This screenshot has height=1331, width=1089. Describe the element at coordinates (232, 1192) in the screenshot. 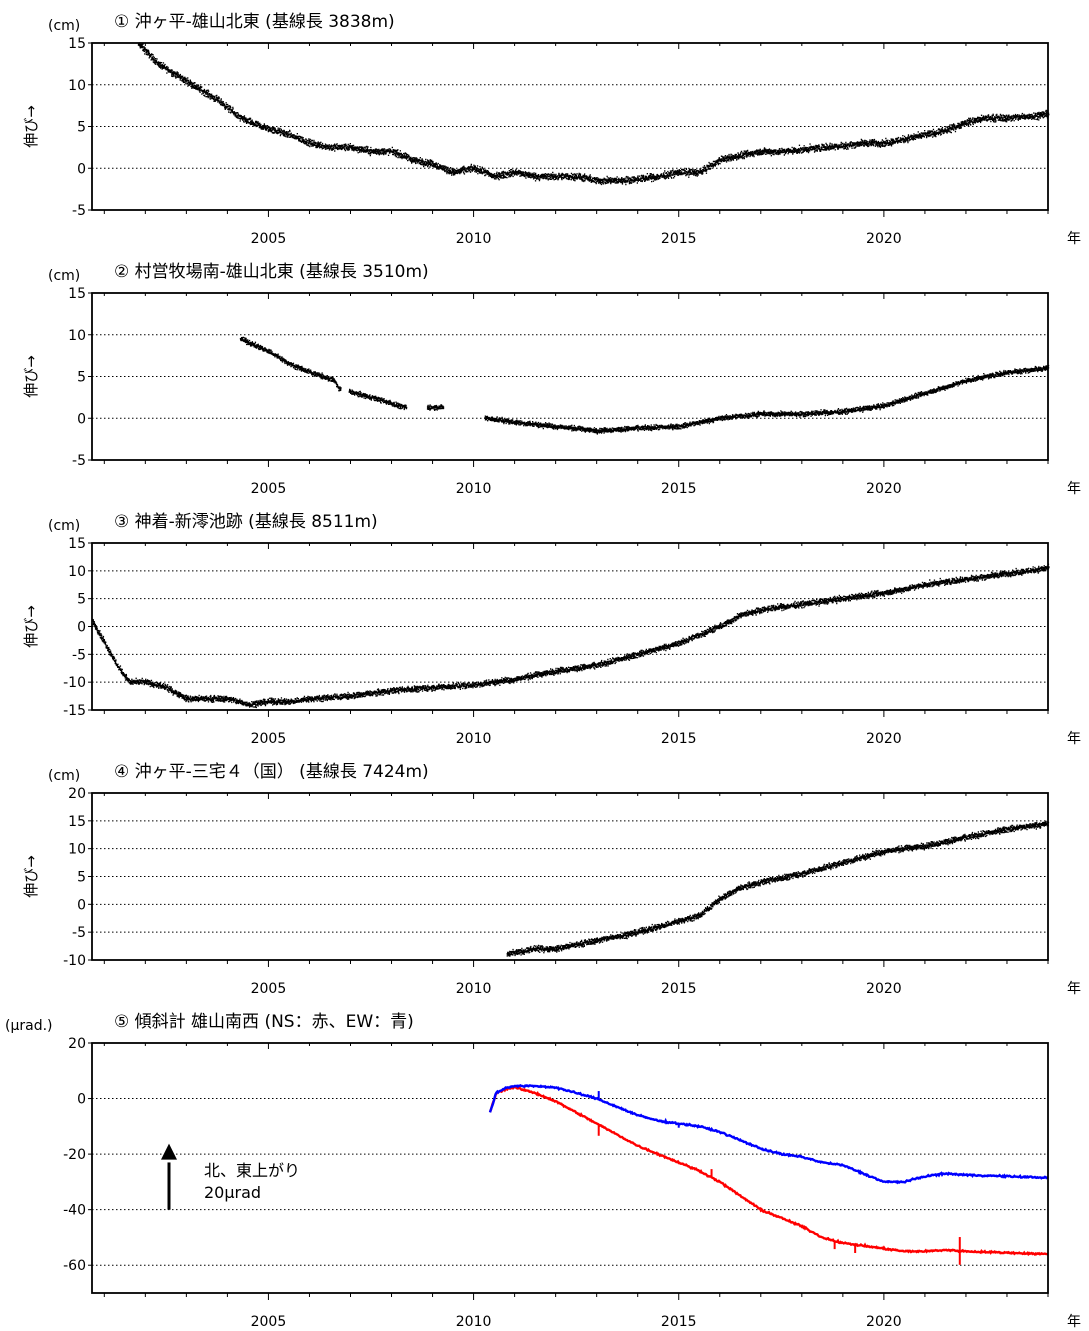

I see `annotation-line2: 20μrad` at that location.